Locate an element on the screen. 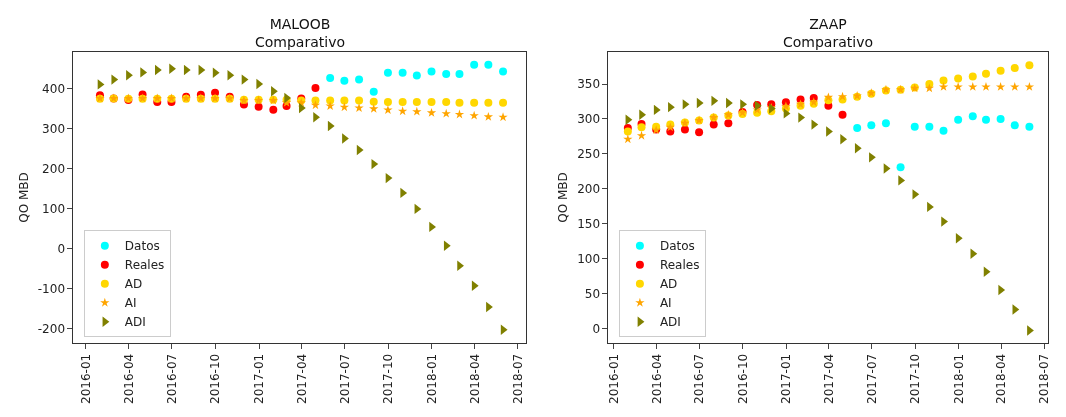 The width and height of the screenshot is (1066, 417). y-tick-label: -100 is located at coordinates (51, 289).